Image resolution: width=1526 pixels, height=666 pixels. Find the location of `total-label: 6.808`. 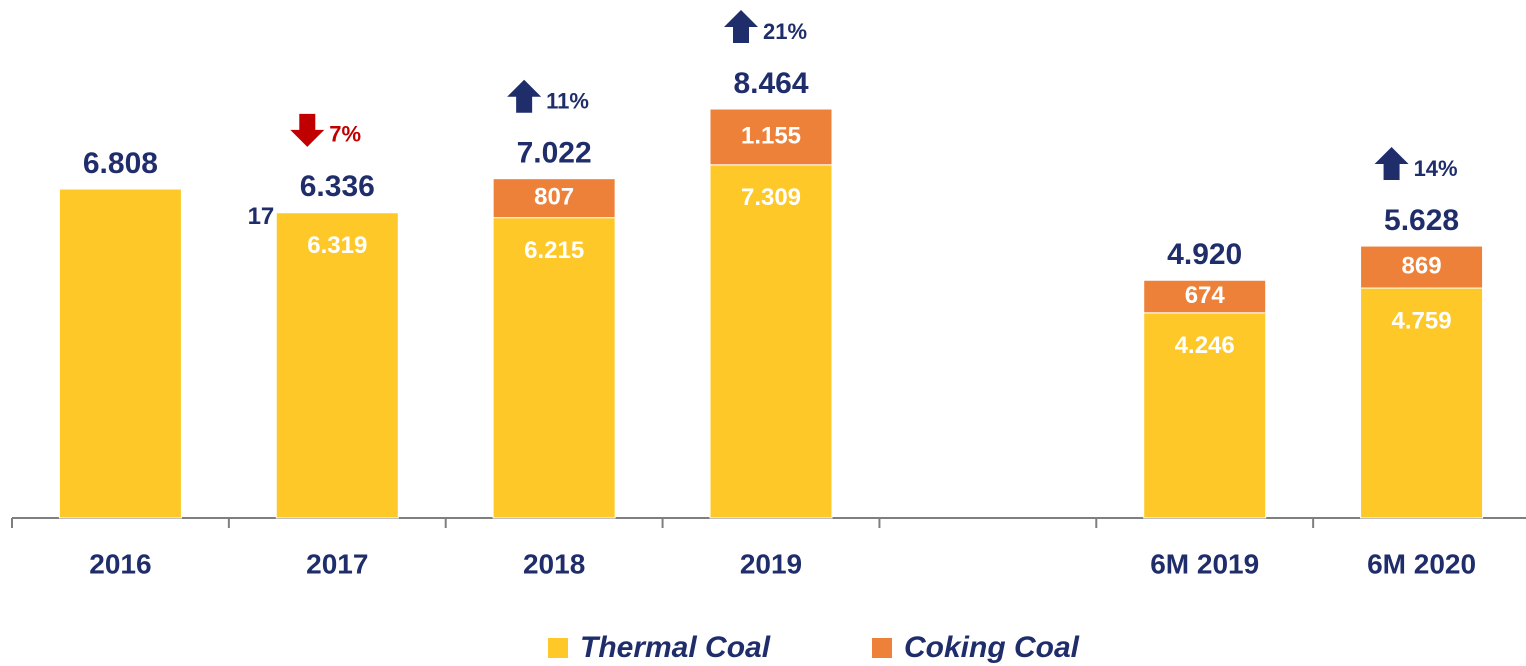

total-label: 6.808 is located at coordinates (120, 163).